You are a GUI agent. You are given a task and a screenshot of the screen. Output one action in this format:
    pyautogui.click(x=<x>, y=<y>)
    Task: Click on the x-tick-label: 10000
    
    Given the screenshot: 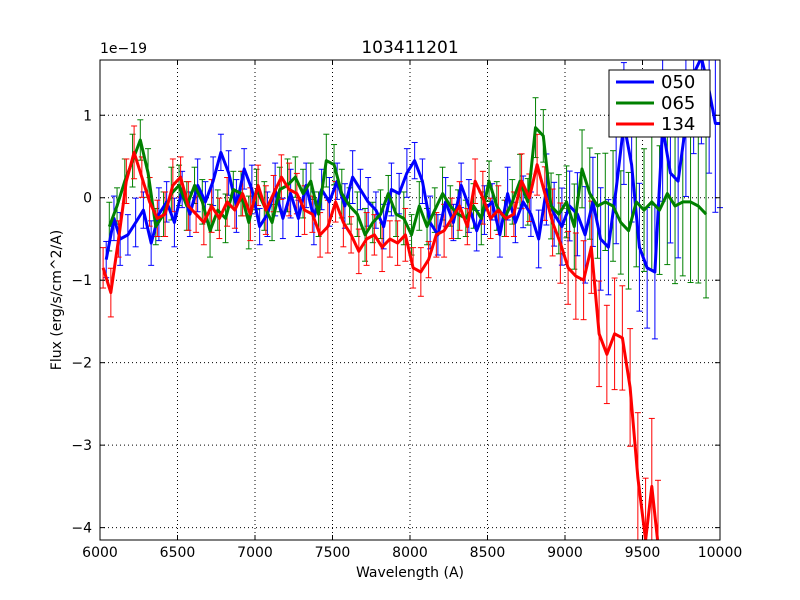 What is the action you would take?
    pyautogui.click(x=720, y=553)
    